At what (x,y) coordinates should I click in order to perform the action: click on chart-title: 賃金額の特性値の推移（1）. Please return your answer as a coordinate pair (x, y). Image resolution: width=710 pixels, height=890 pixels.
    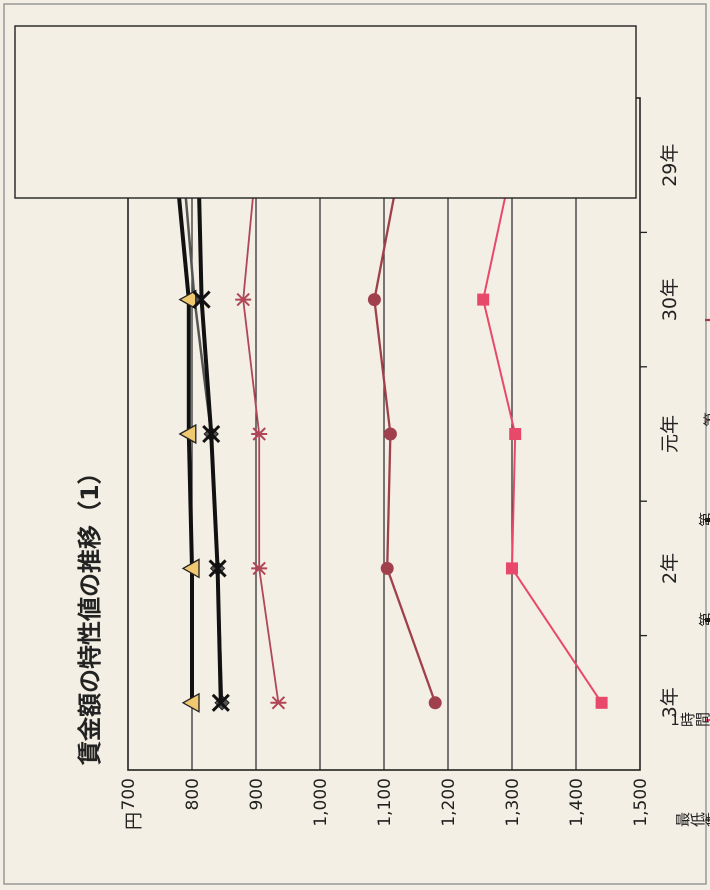
    Looking at the image, I should click on (90, 613).